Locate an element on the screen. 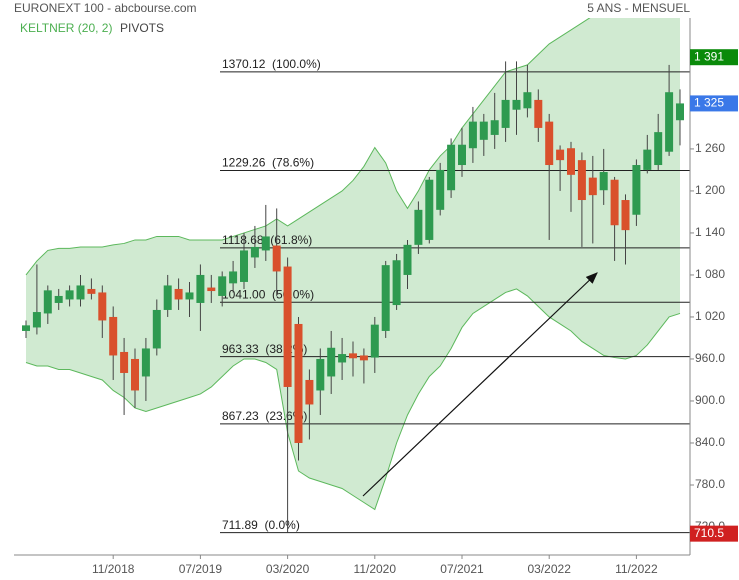 The height and width of the screenshot is (580, 739). x-tick-label: 07/2021 is located at coordinates (462, 569).